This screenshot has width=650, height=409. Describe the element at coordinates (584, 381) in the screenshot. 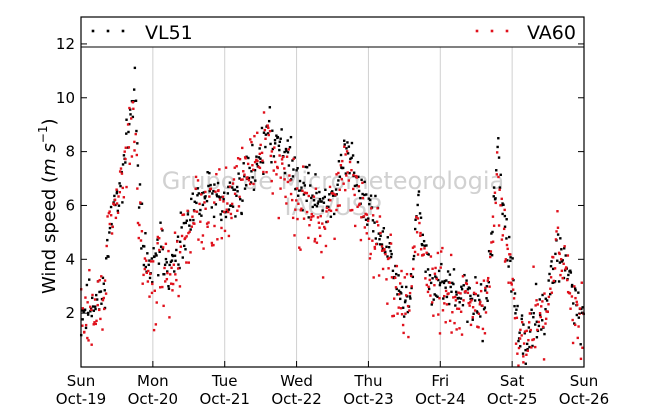

I see `x-tick-day-7: Sun` at that location.